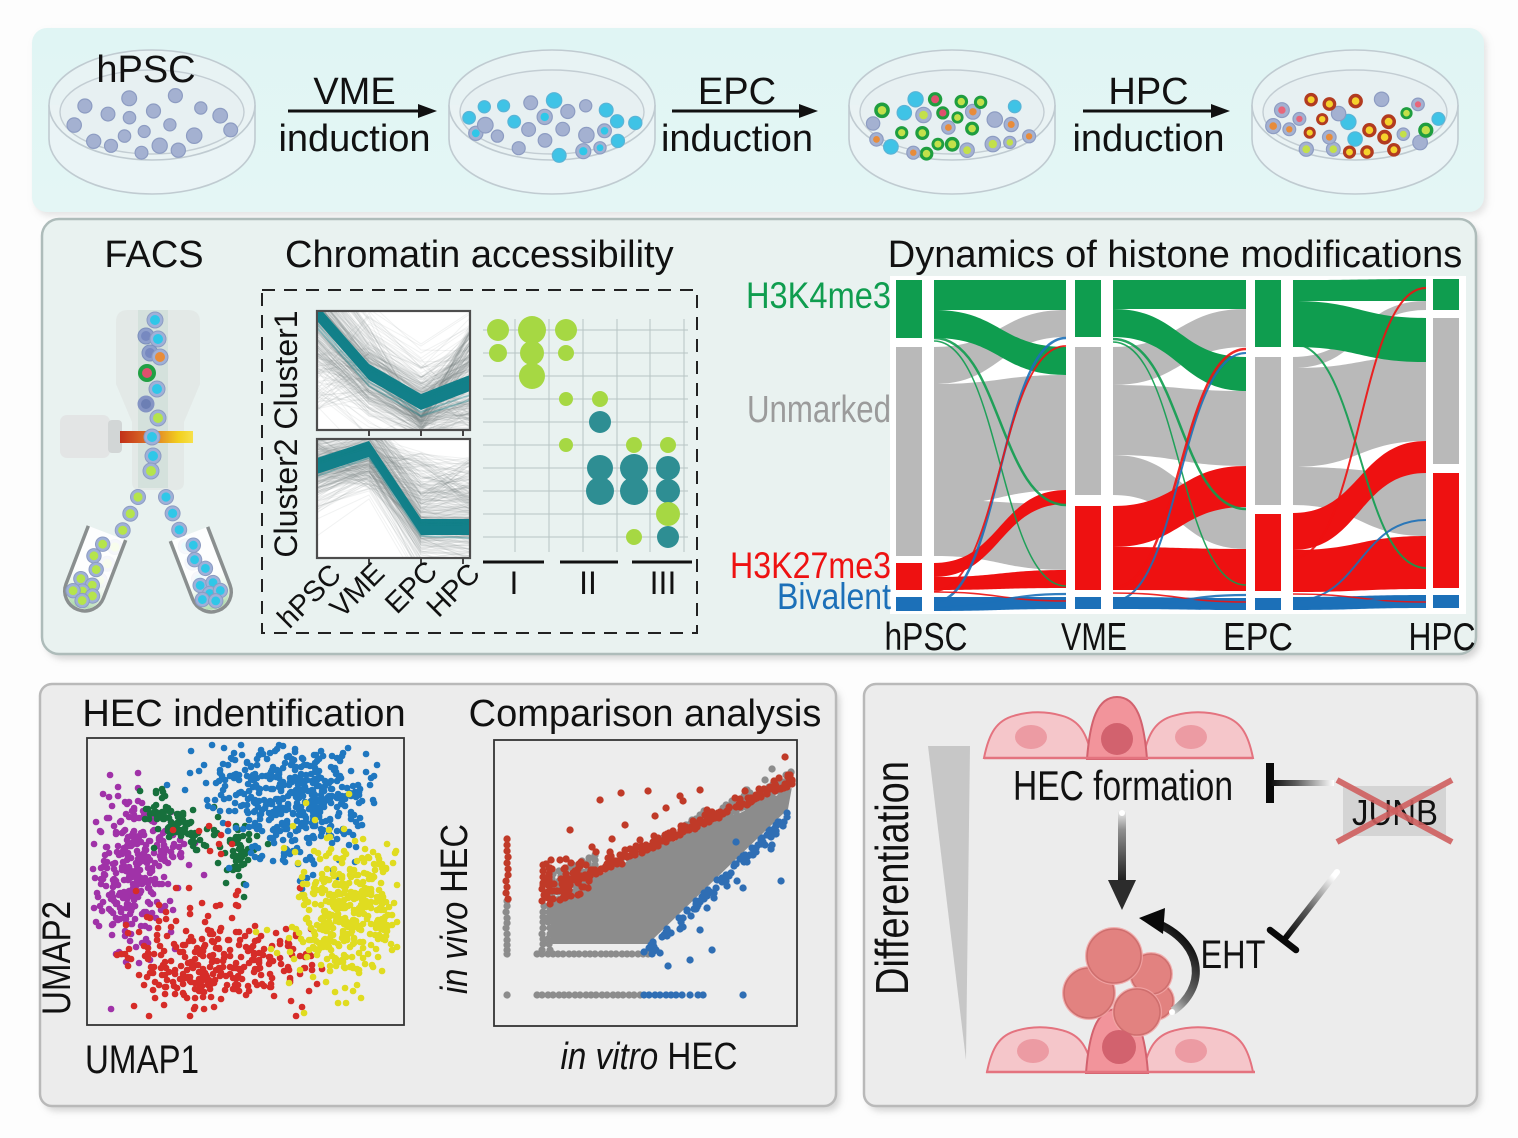  Describe the element at coordinates (810, 565) in the screenshot. I see `svg-text: H3K27me3` at that location.